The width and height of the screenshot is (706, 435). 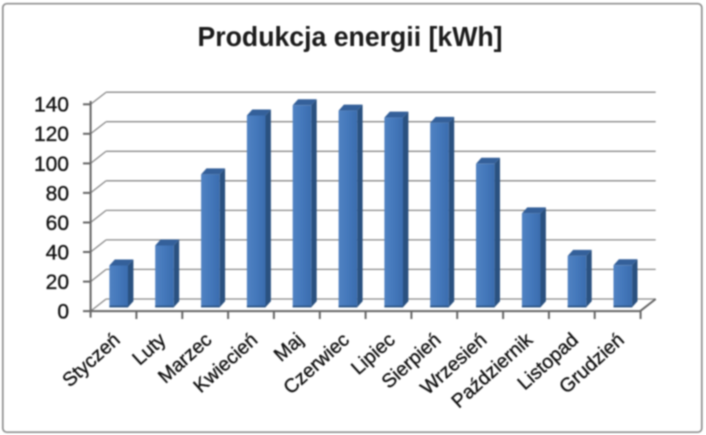 What do you see at coordinates (63, 312) in the screenshot?
I see `svg-text: 0` at bounding box center [63, 312].